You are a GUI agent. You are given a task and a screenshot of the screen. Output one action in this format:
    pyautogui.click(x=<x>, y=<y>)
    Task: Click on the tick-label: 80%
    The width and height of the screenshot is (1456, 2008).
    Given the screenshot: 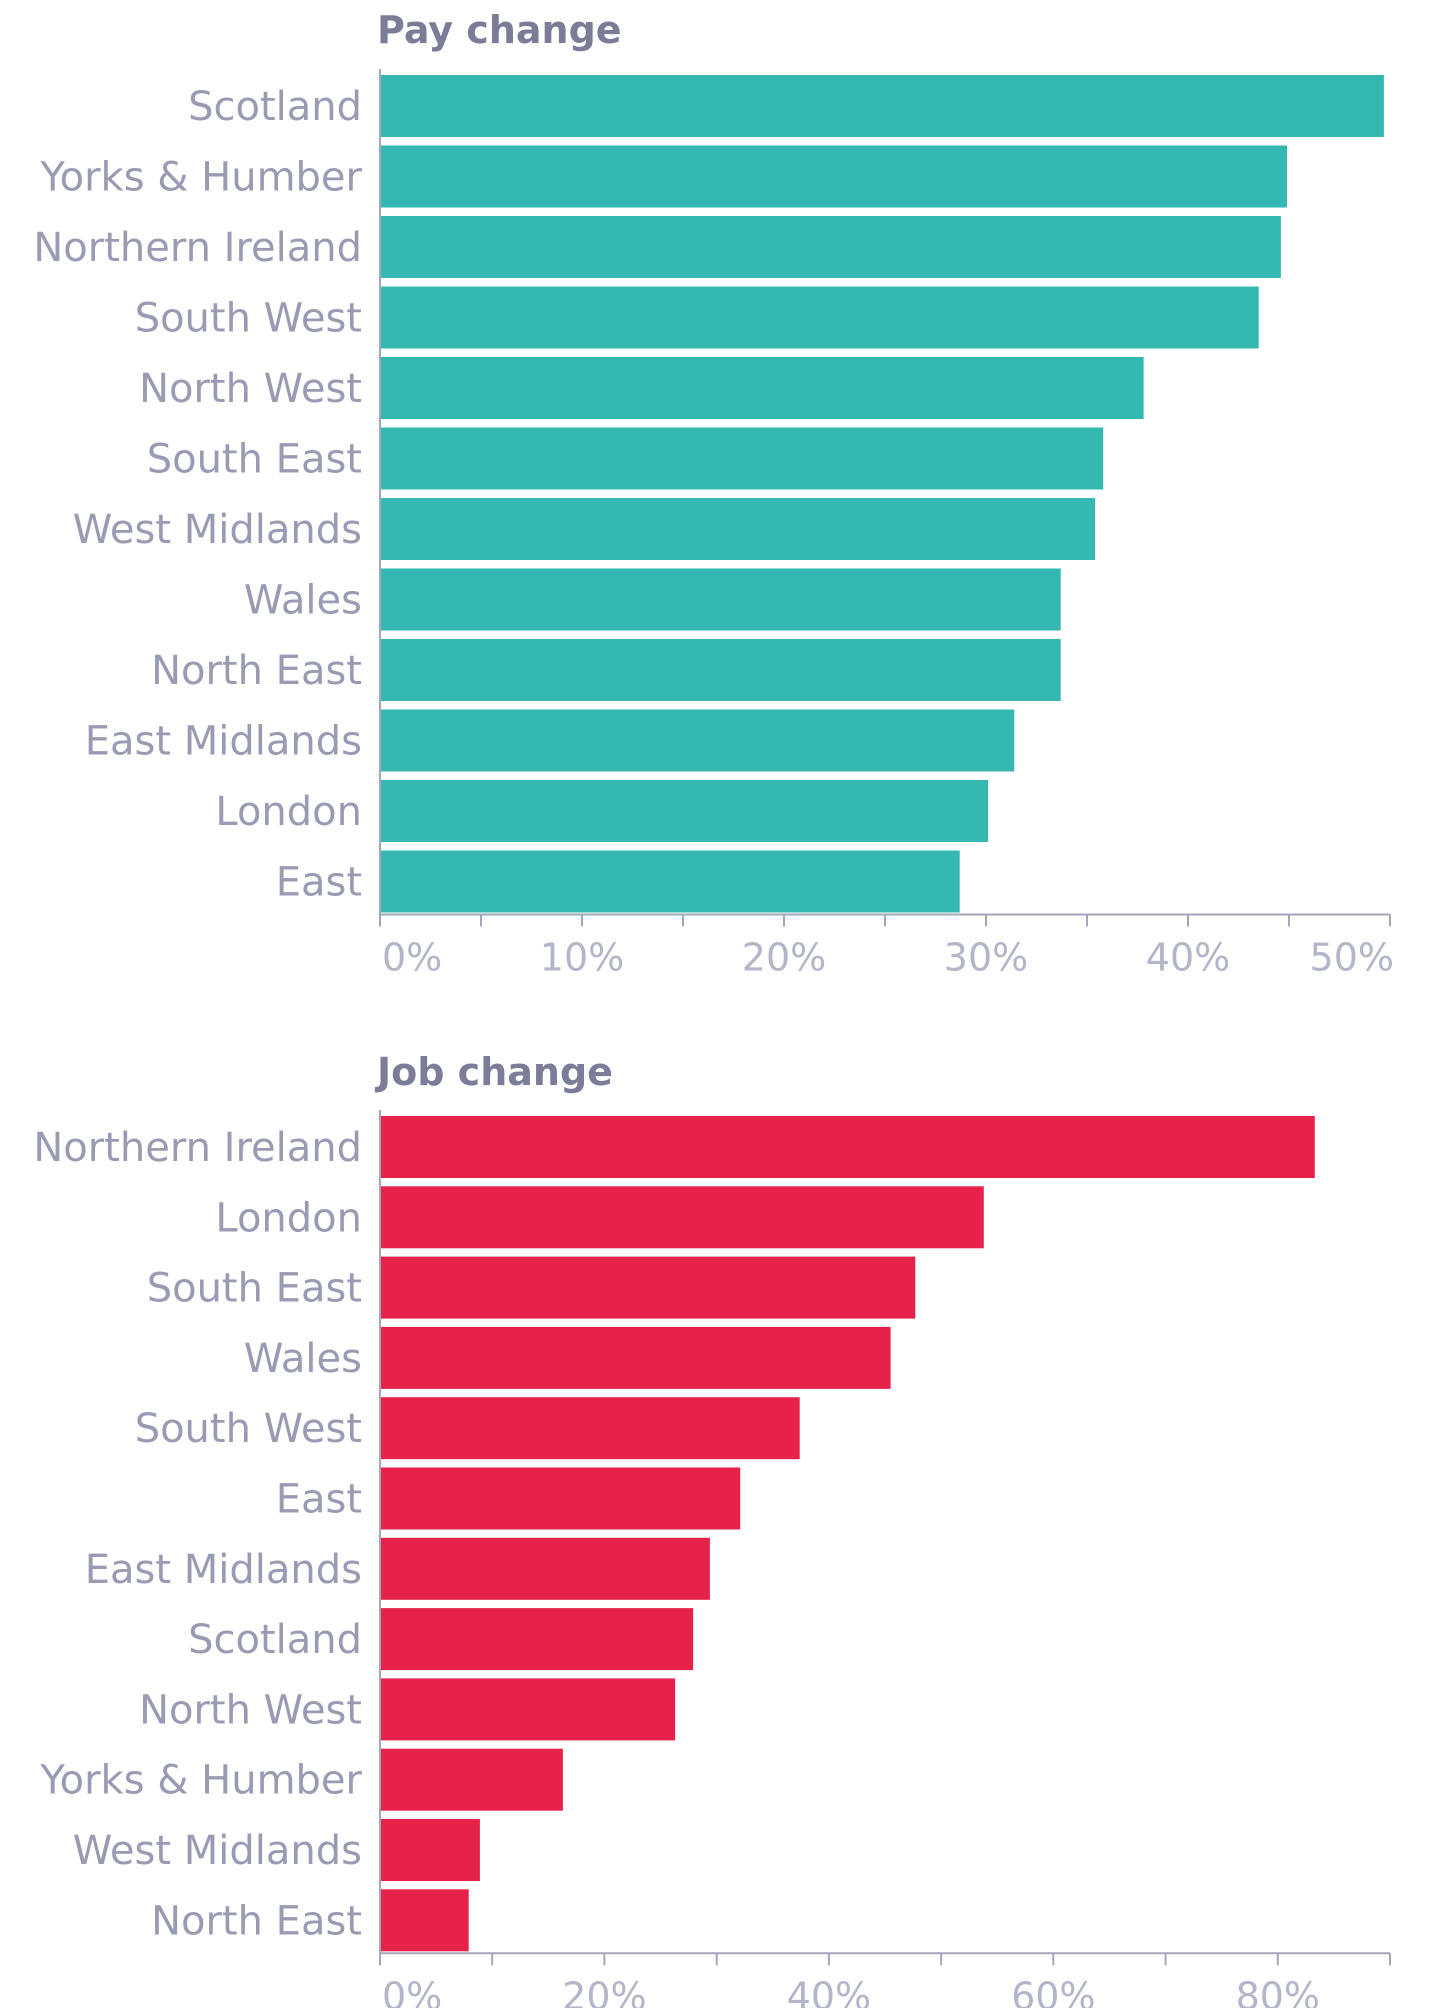 What is the action you would take?
    pyautogui.click(x=1278, y=1991)
    